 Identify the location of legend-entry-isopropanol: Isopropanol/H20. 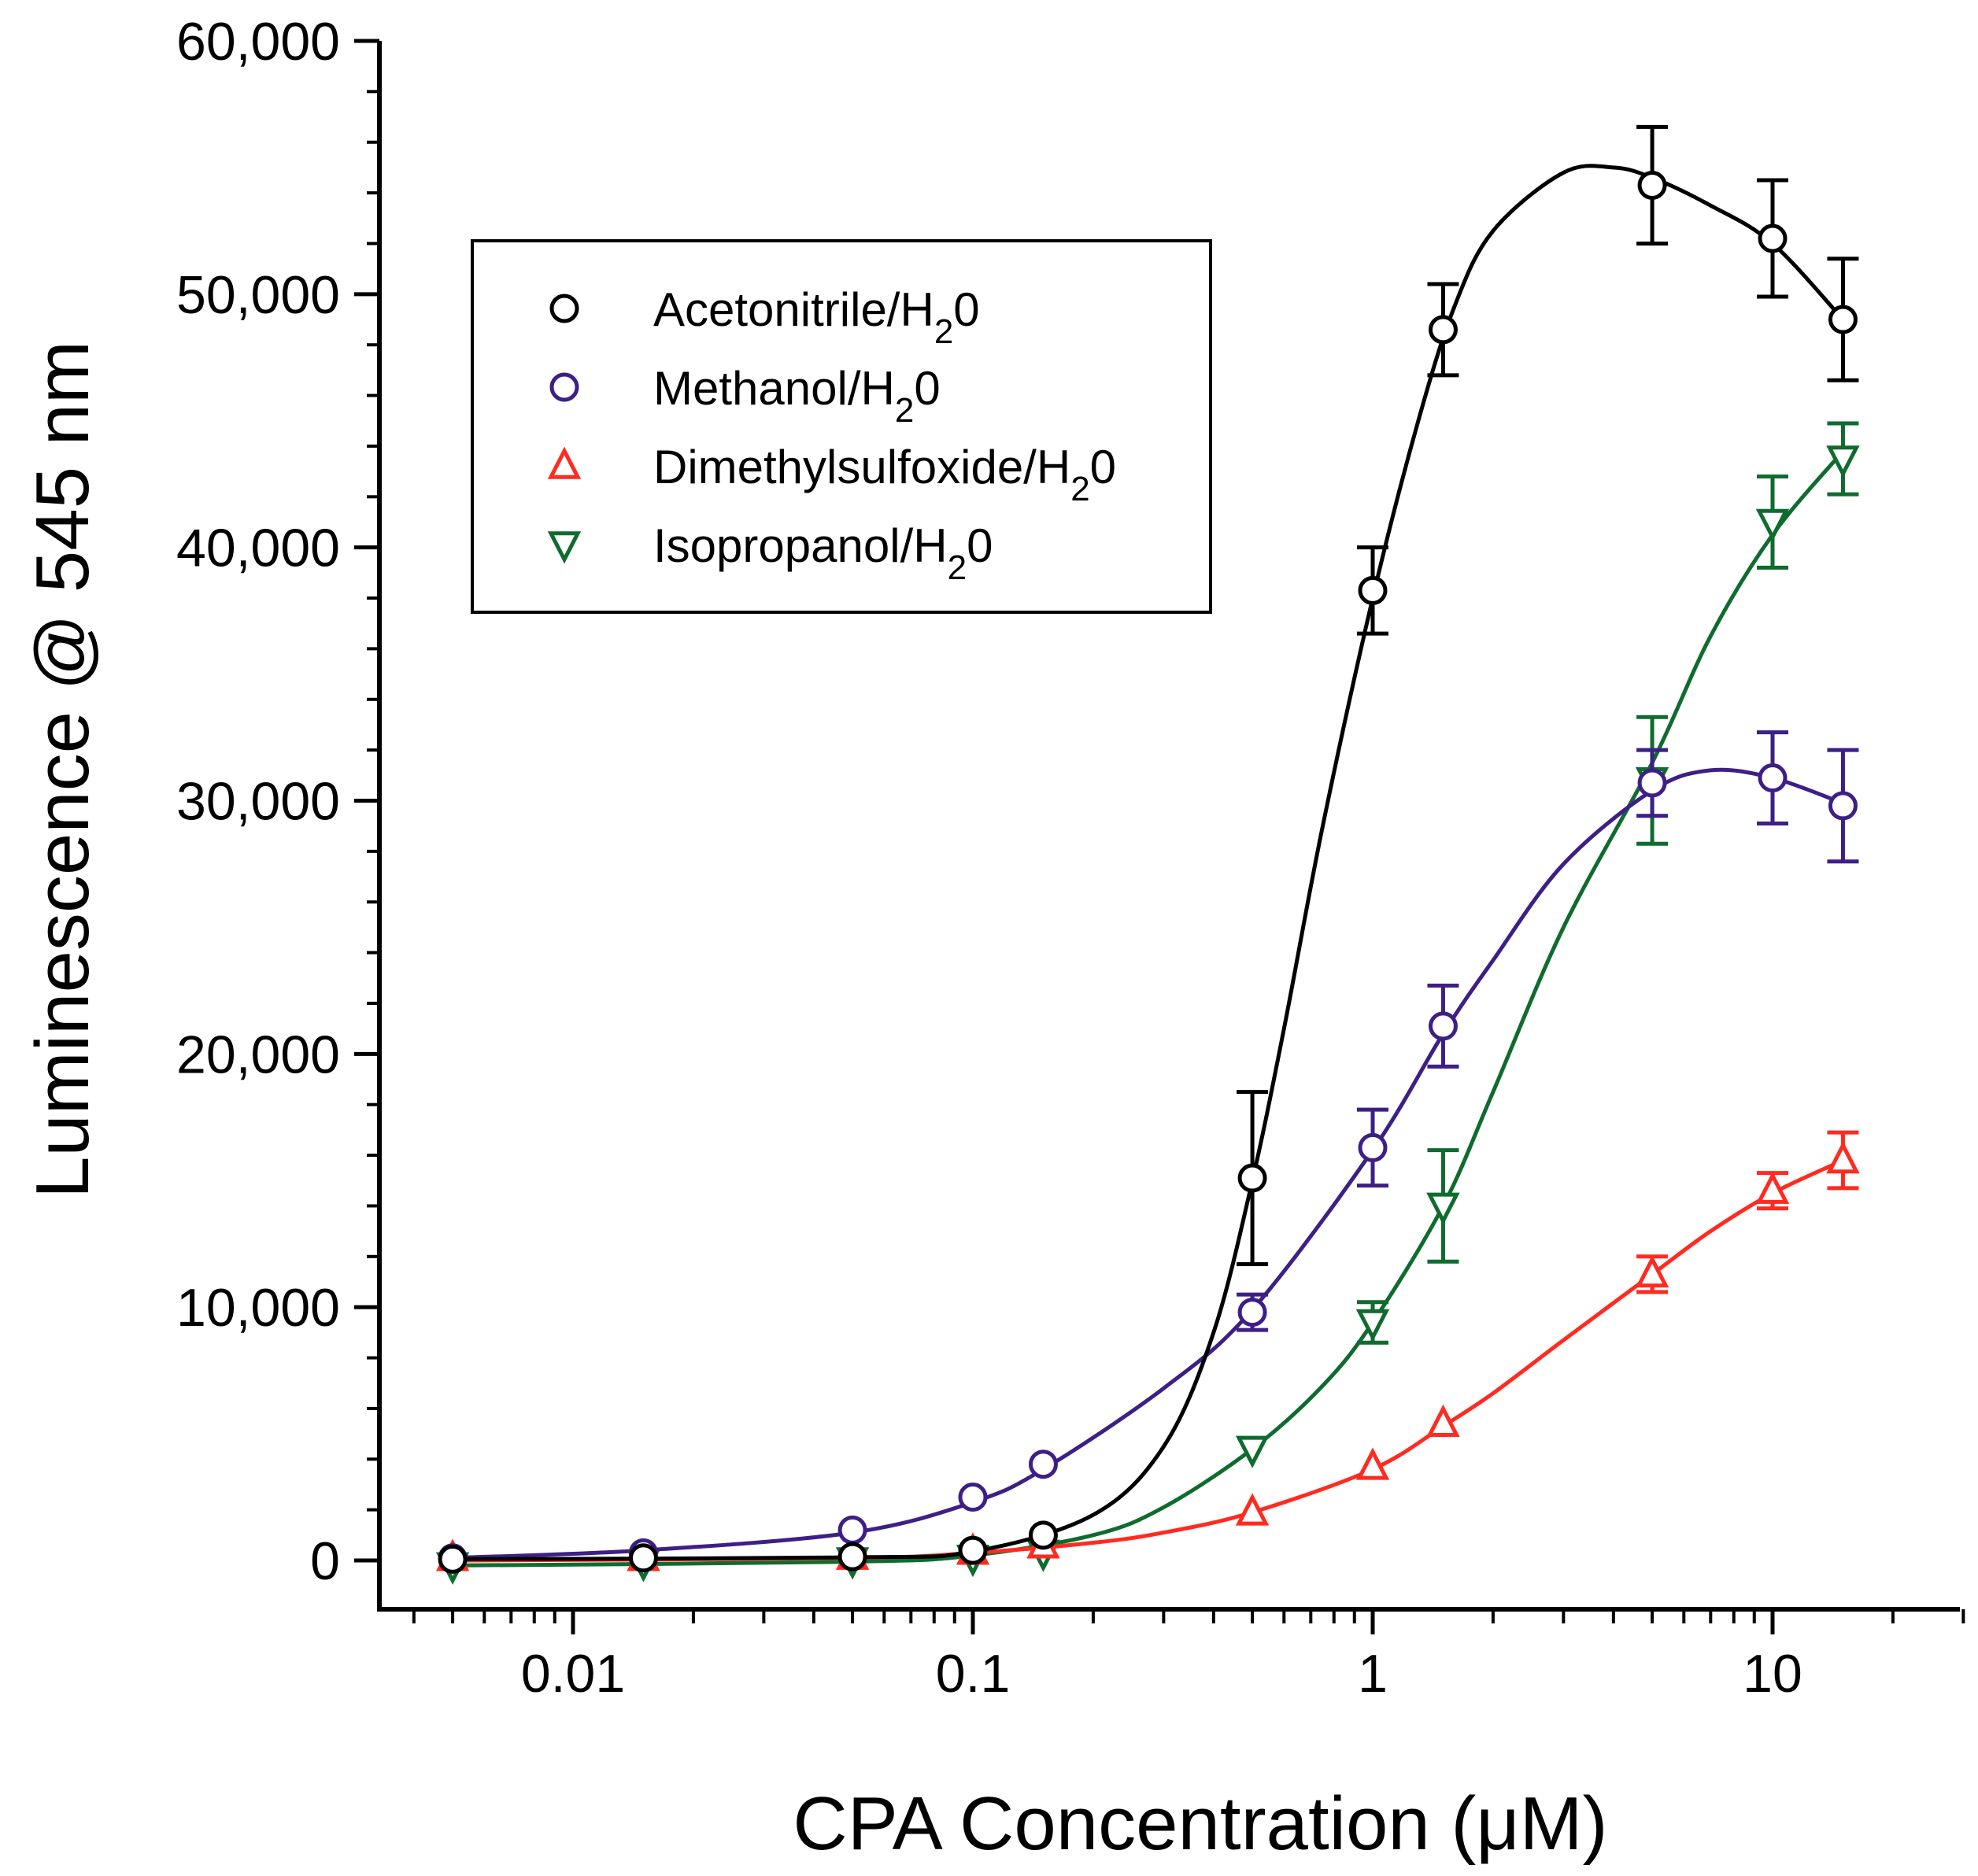
(770, 553).